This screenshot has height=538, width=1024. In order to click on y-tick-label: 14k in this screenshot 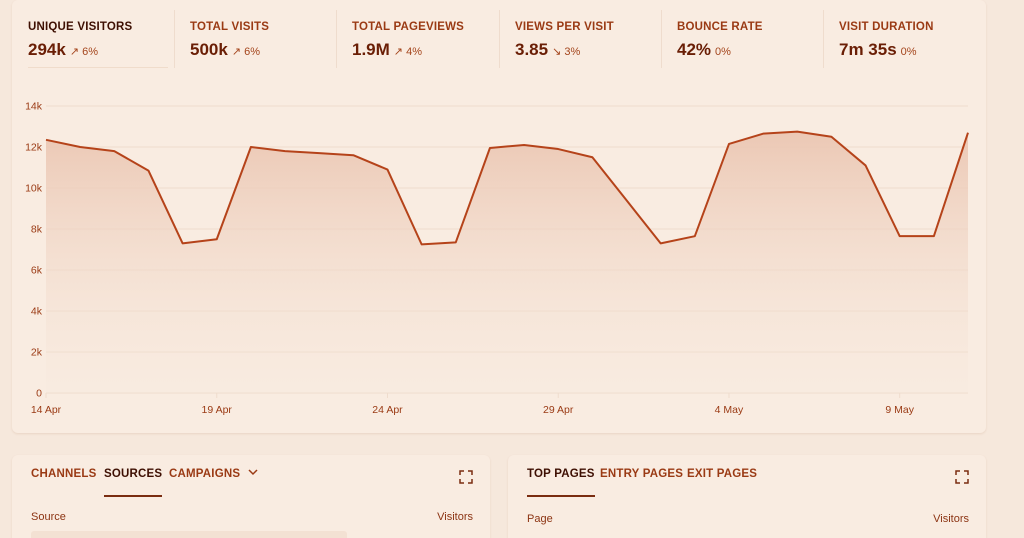, I will do `click(34, 107)`.